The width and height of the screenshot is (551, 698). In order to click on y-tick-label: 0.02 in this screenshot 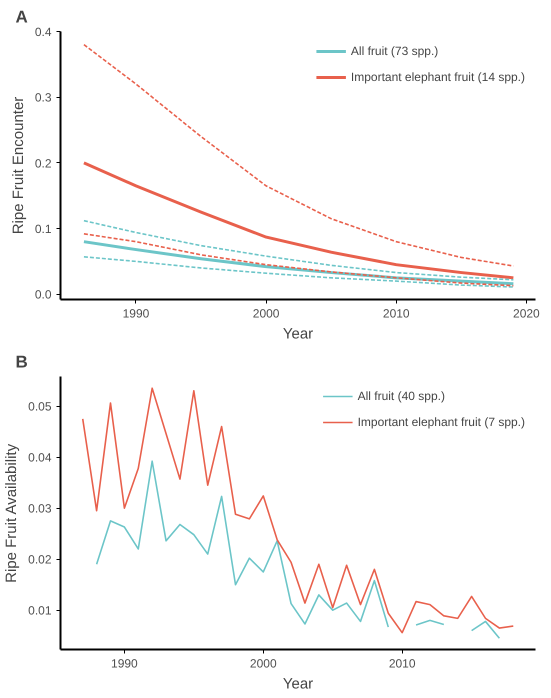, I will do `click(40, 559)`.